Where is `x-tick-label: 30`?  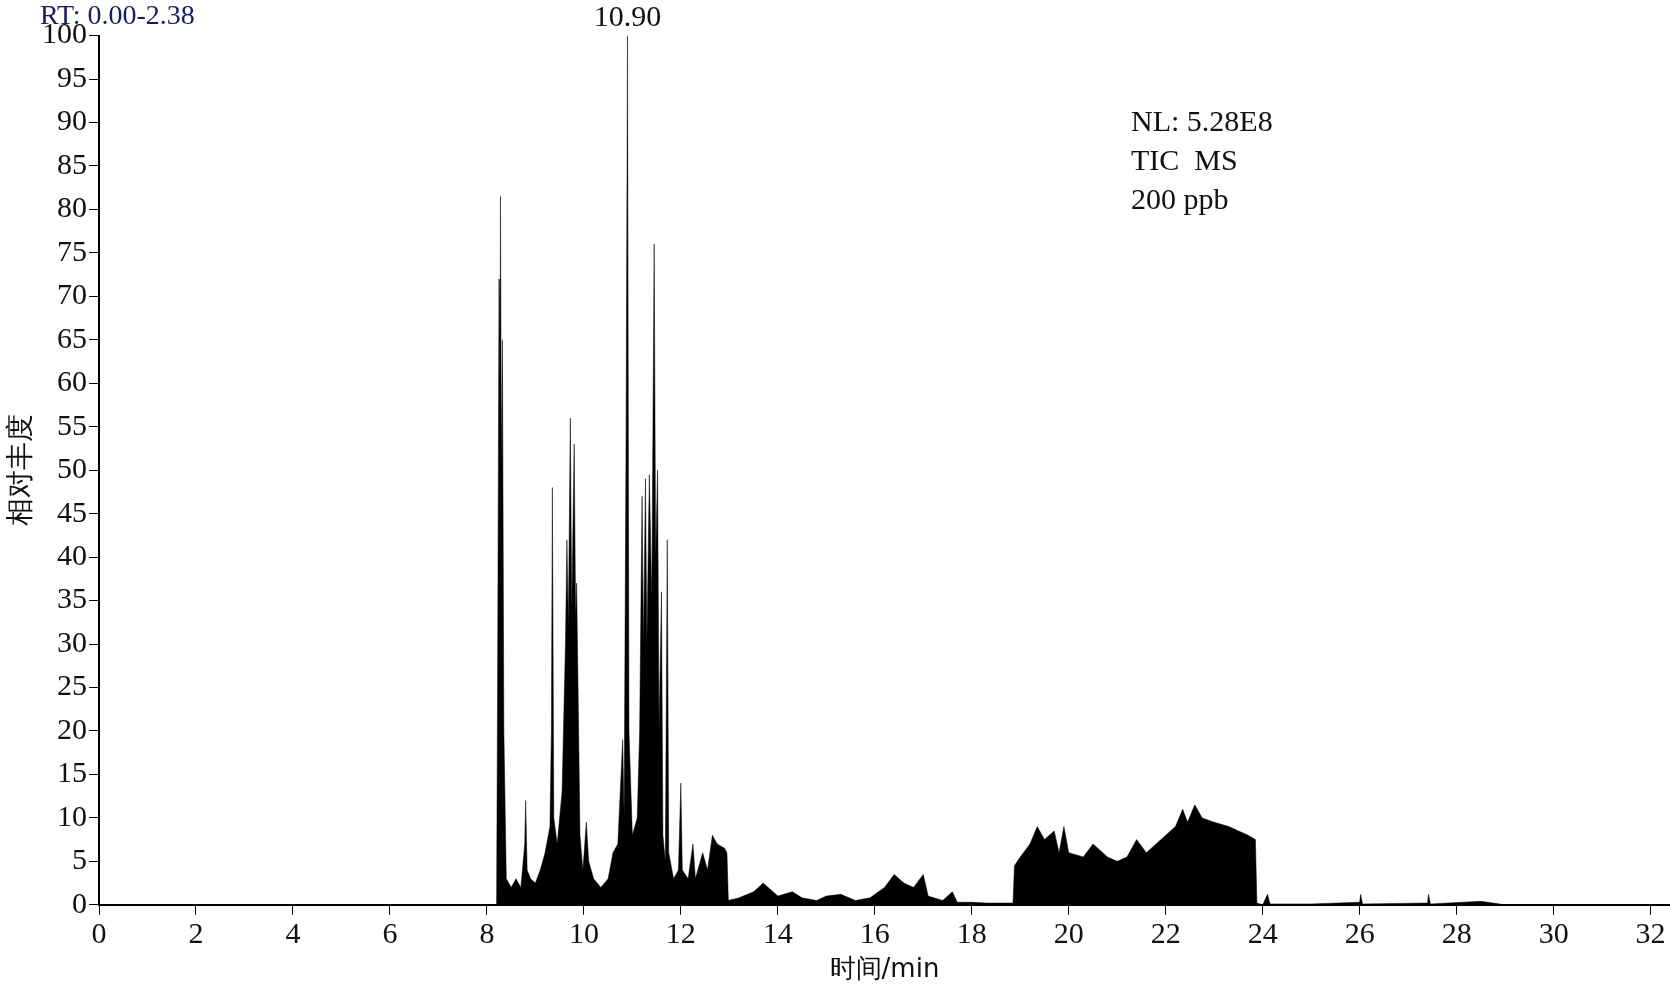
x-tick-label: 30 is located at coordinates (1553, 932).